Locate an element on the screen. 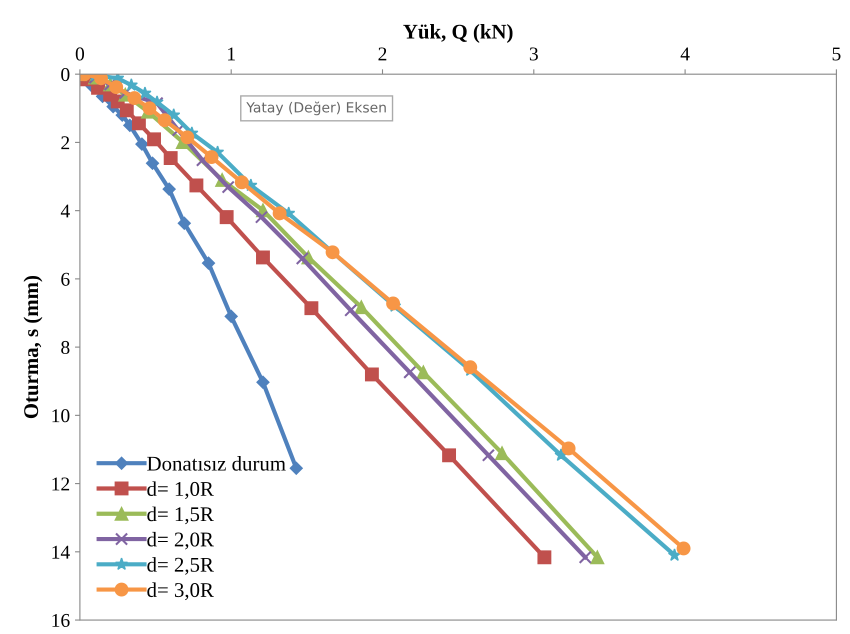  legend-label: d= 2,5R is located at coordinates (180, 566).